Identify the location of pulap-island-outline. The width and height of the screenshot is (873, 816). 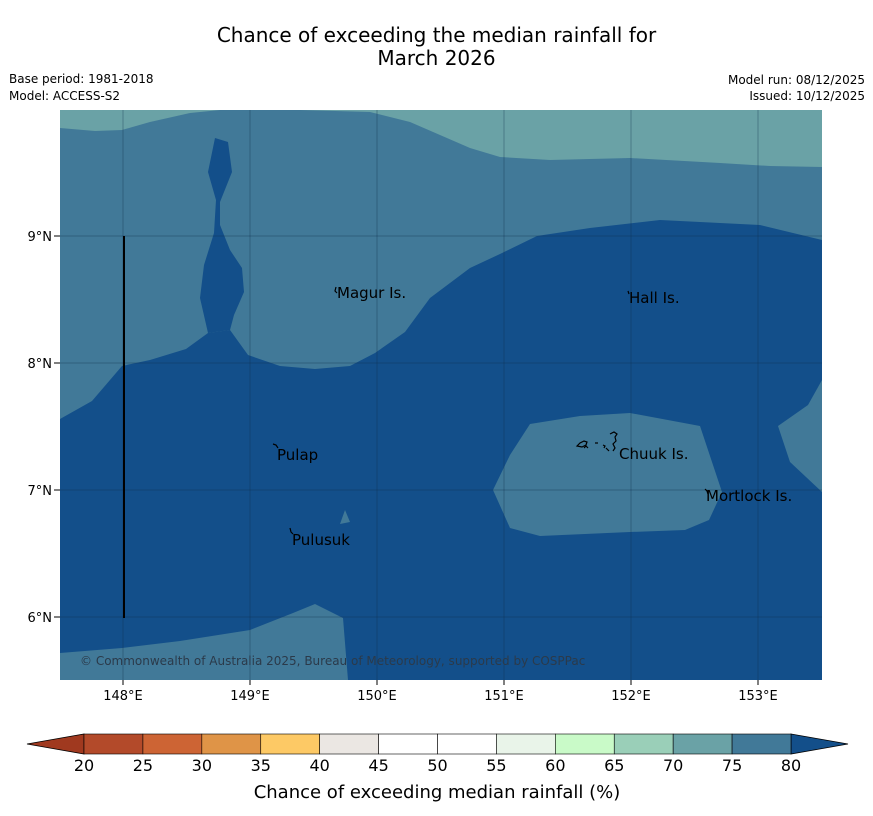
(275, 446).